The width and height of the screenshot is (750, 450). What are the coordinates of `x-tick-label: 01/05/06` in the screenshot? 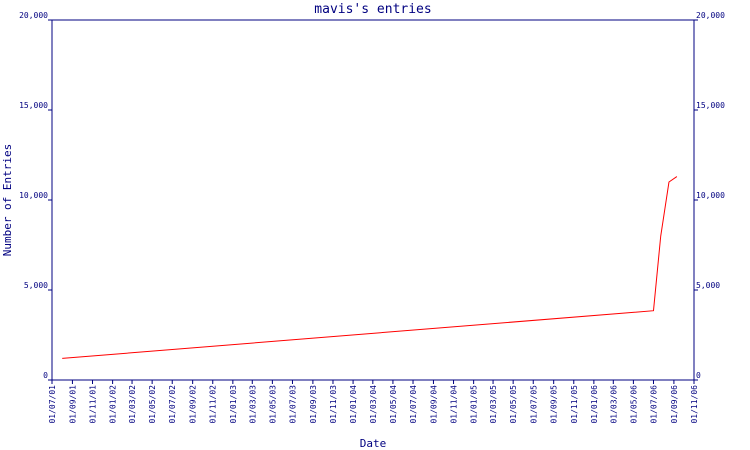 It's located at (633, 404).